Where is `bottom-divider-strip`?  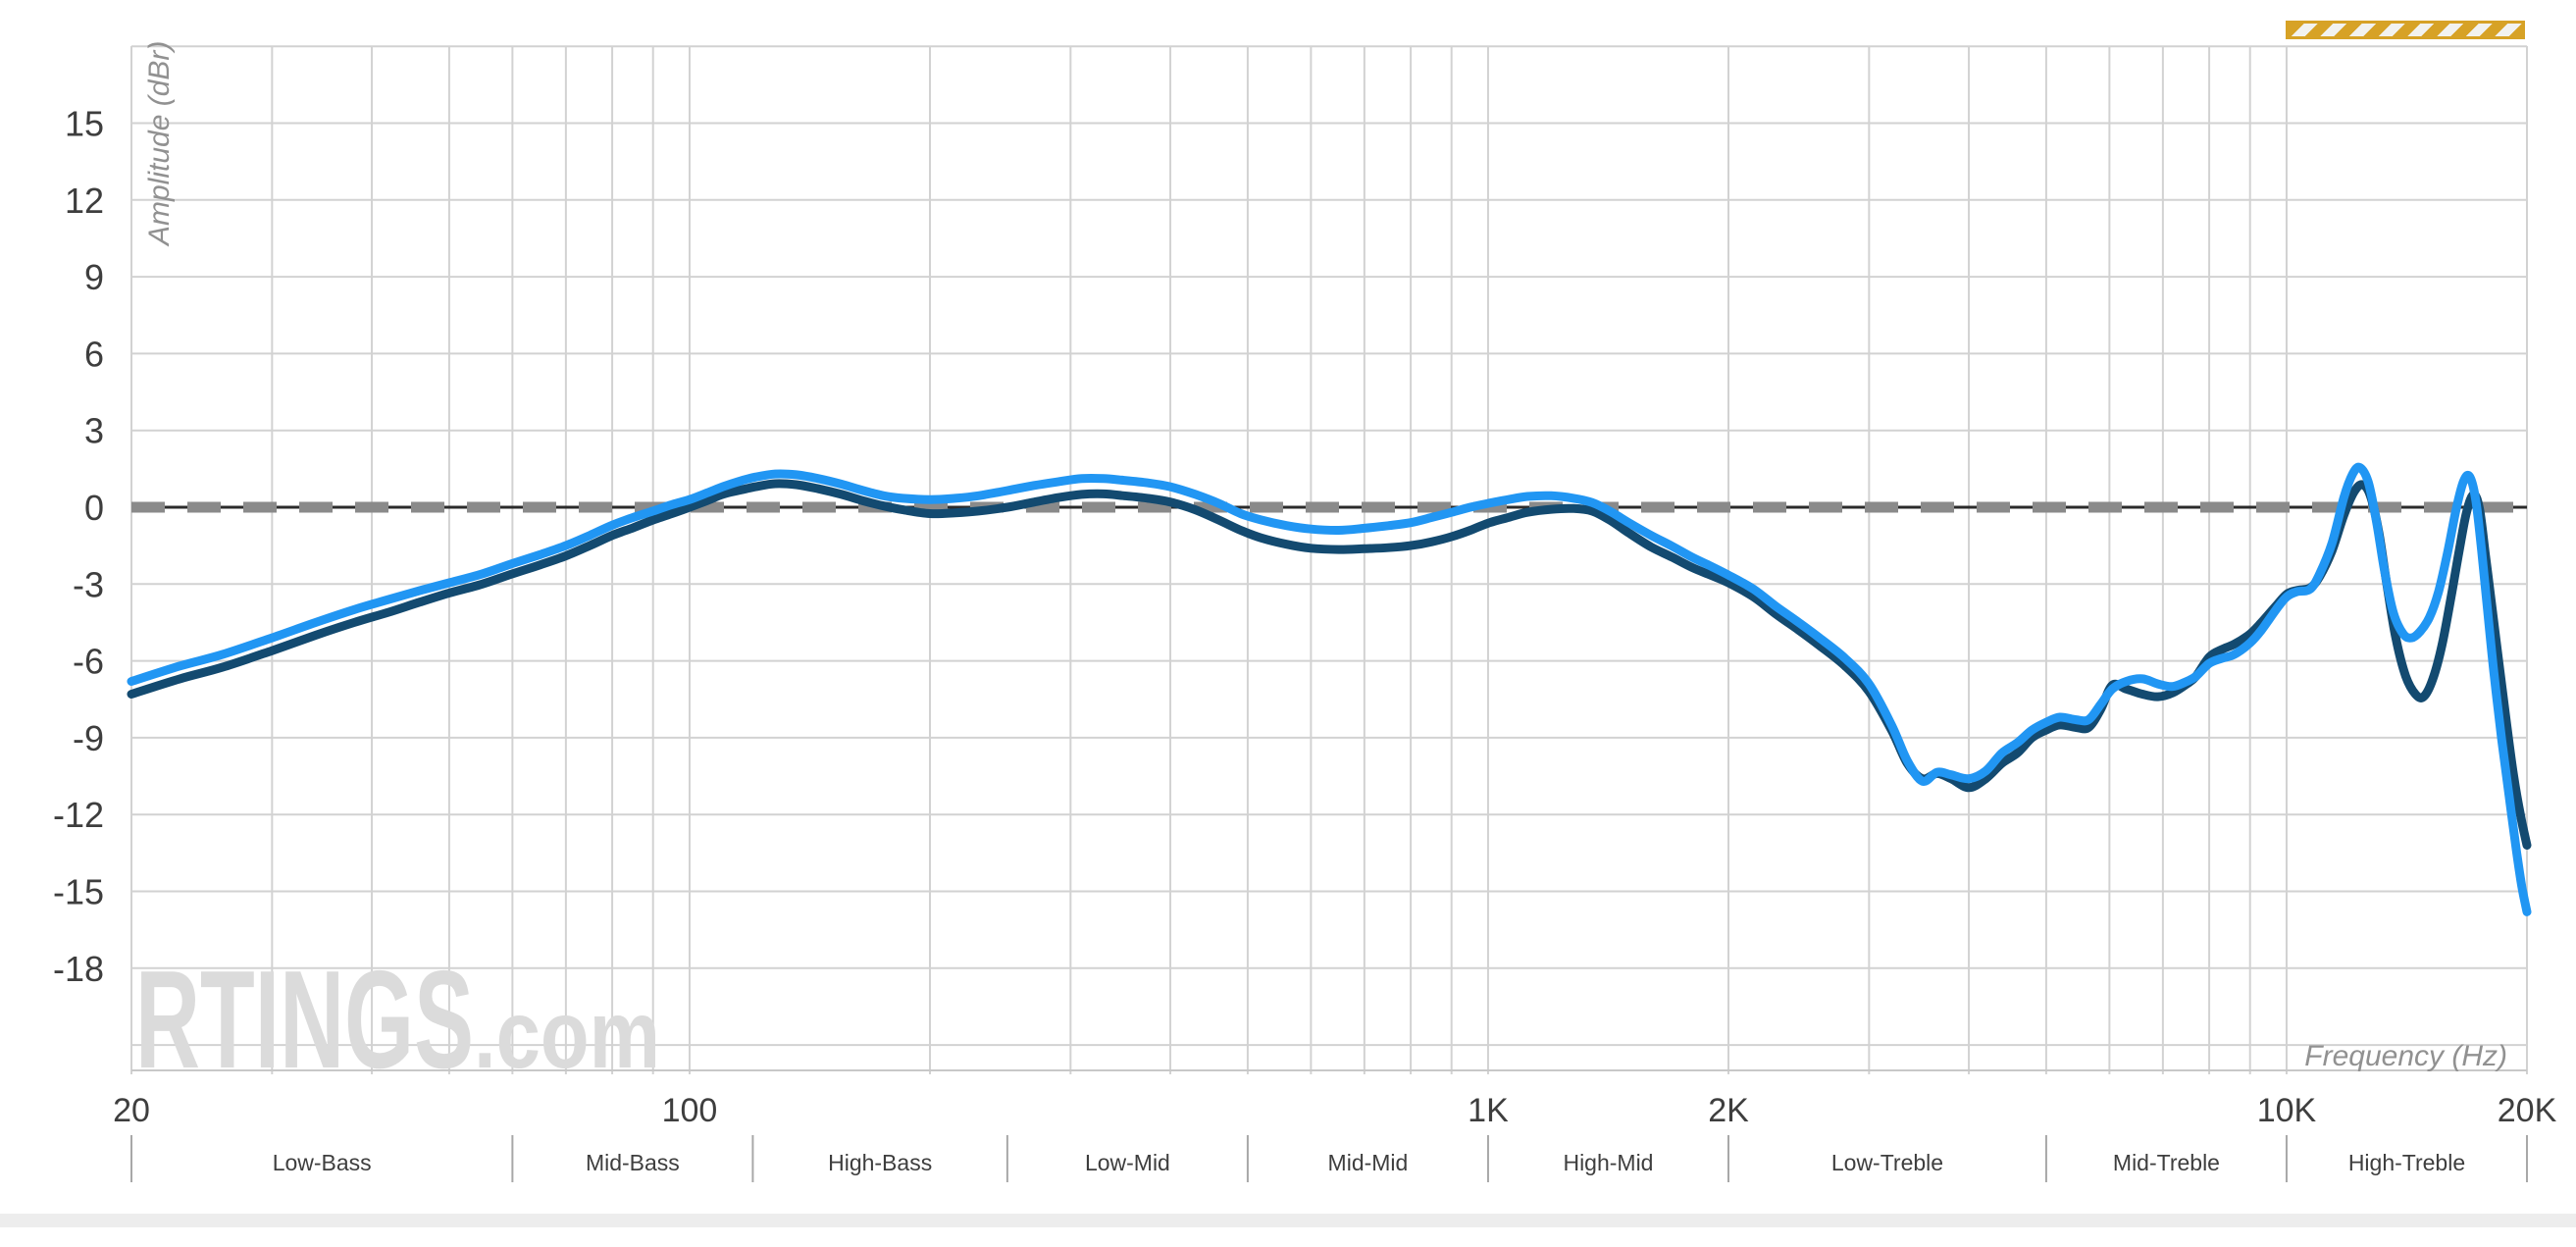
bottom-divider-strip is located at coordinates (1288, 1220).